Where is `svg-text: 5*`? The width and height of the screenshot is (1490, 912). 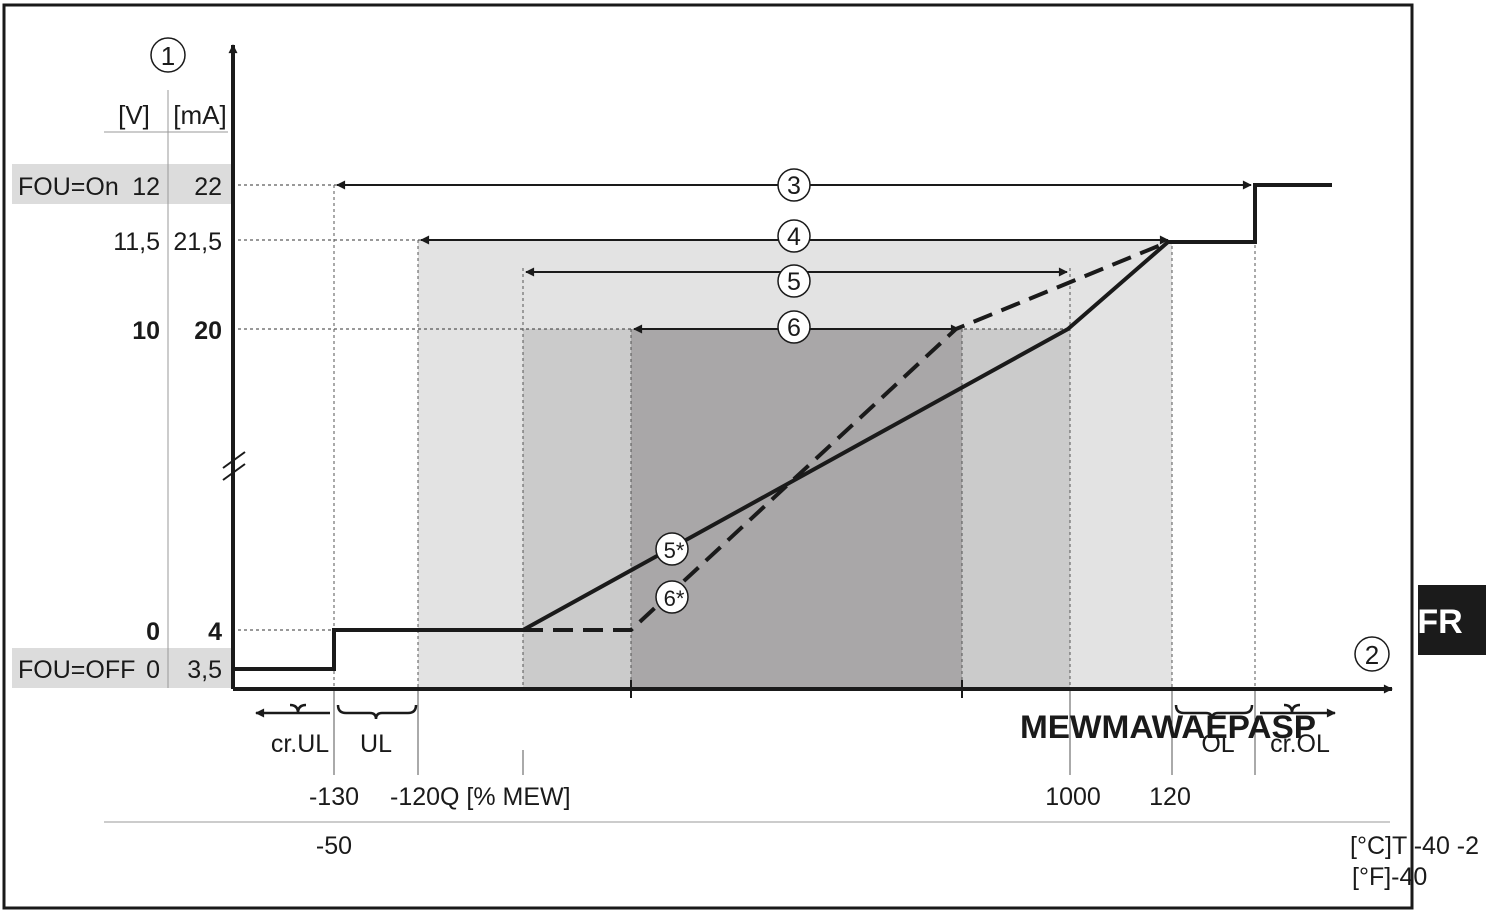 svg-text: 5* is located at coordinates (674, 550).